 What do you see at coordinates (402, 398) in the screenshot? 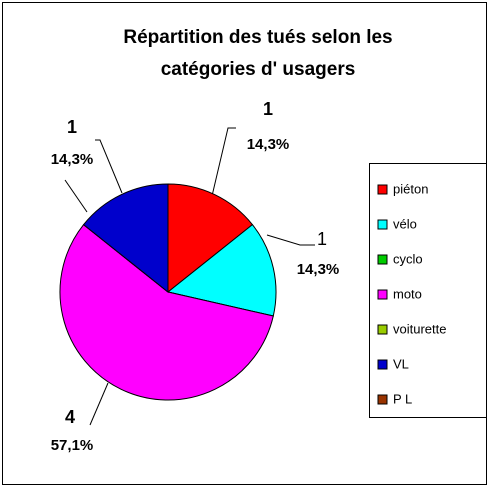
I see `legend-label: P L` at bounding box center [402, 398].